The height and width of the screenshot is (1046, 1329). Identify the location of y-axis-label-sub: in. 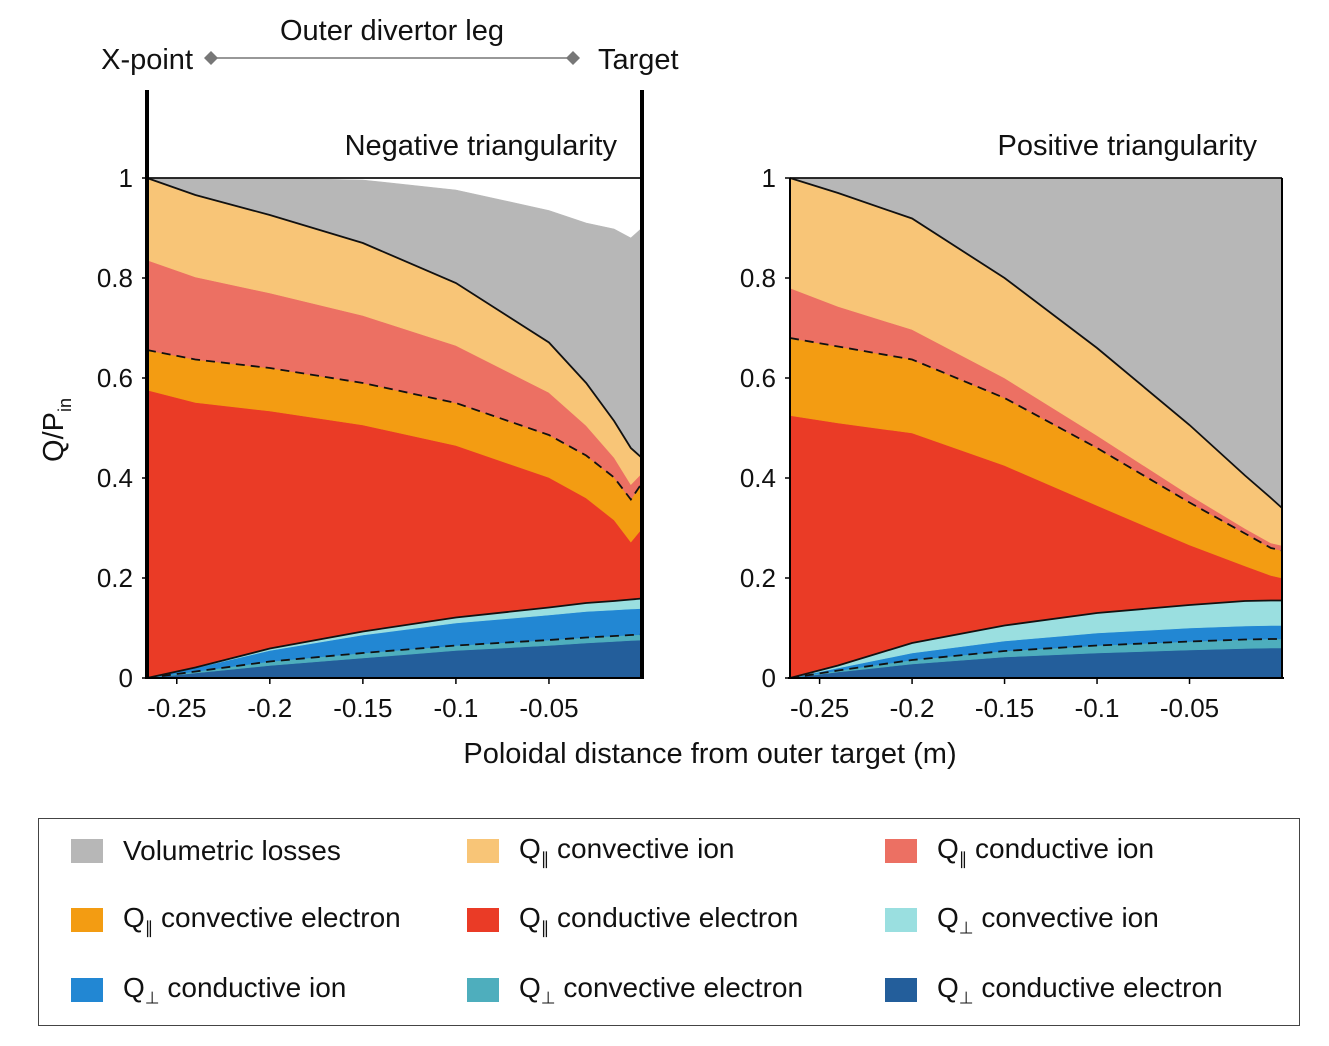
(65, 405).